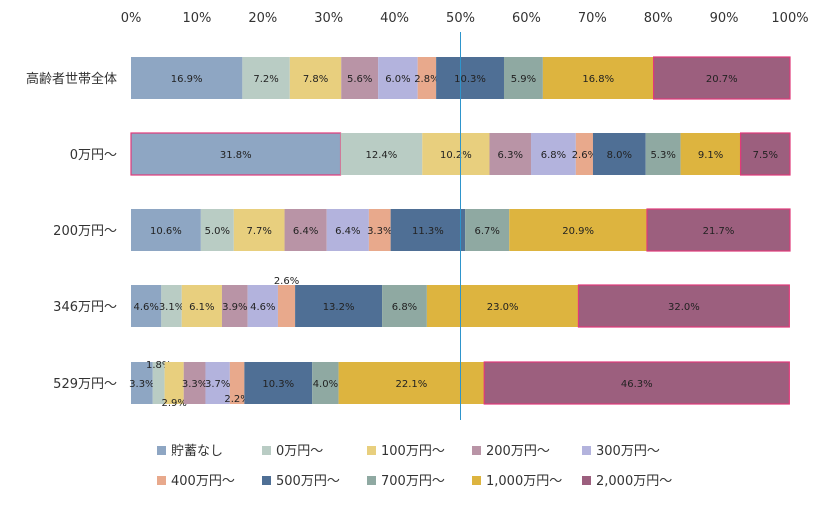 The width and height of the screenshot is (830, 505). Describe the element at coordinates (634, 481) in the screenshot. I see `legend-label: 2,000万円～` at that location.